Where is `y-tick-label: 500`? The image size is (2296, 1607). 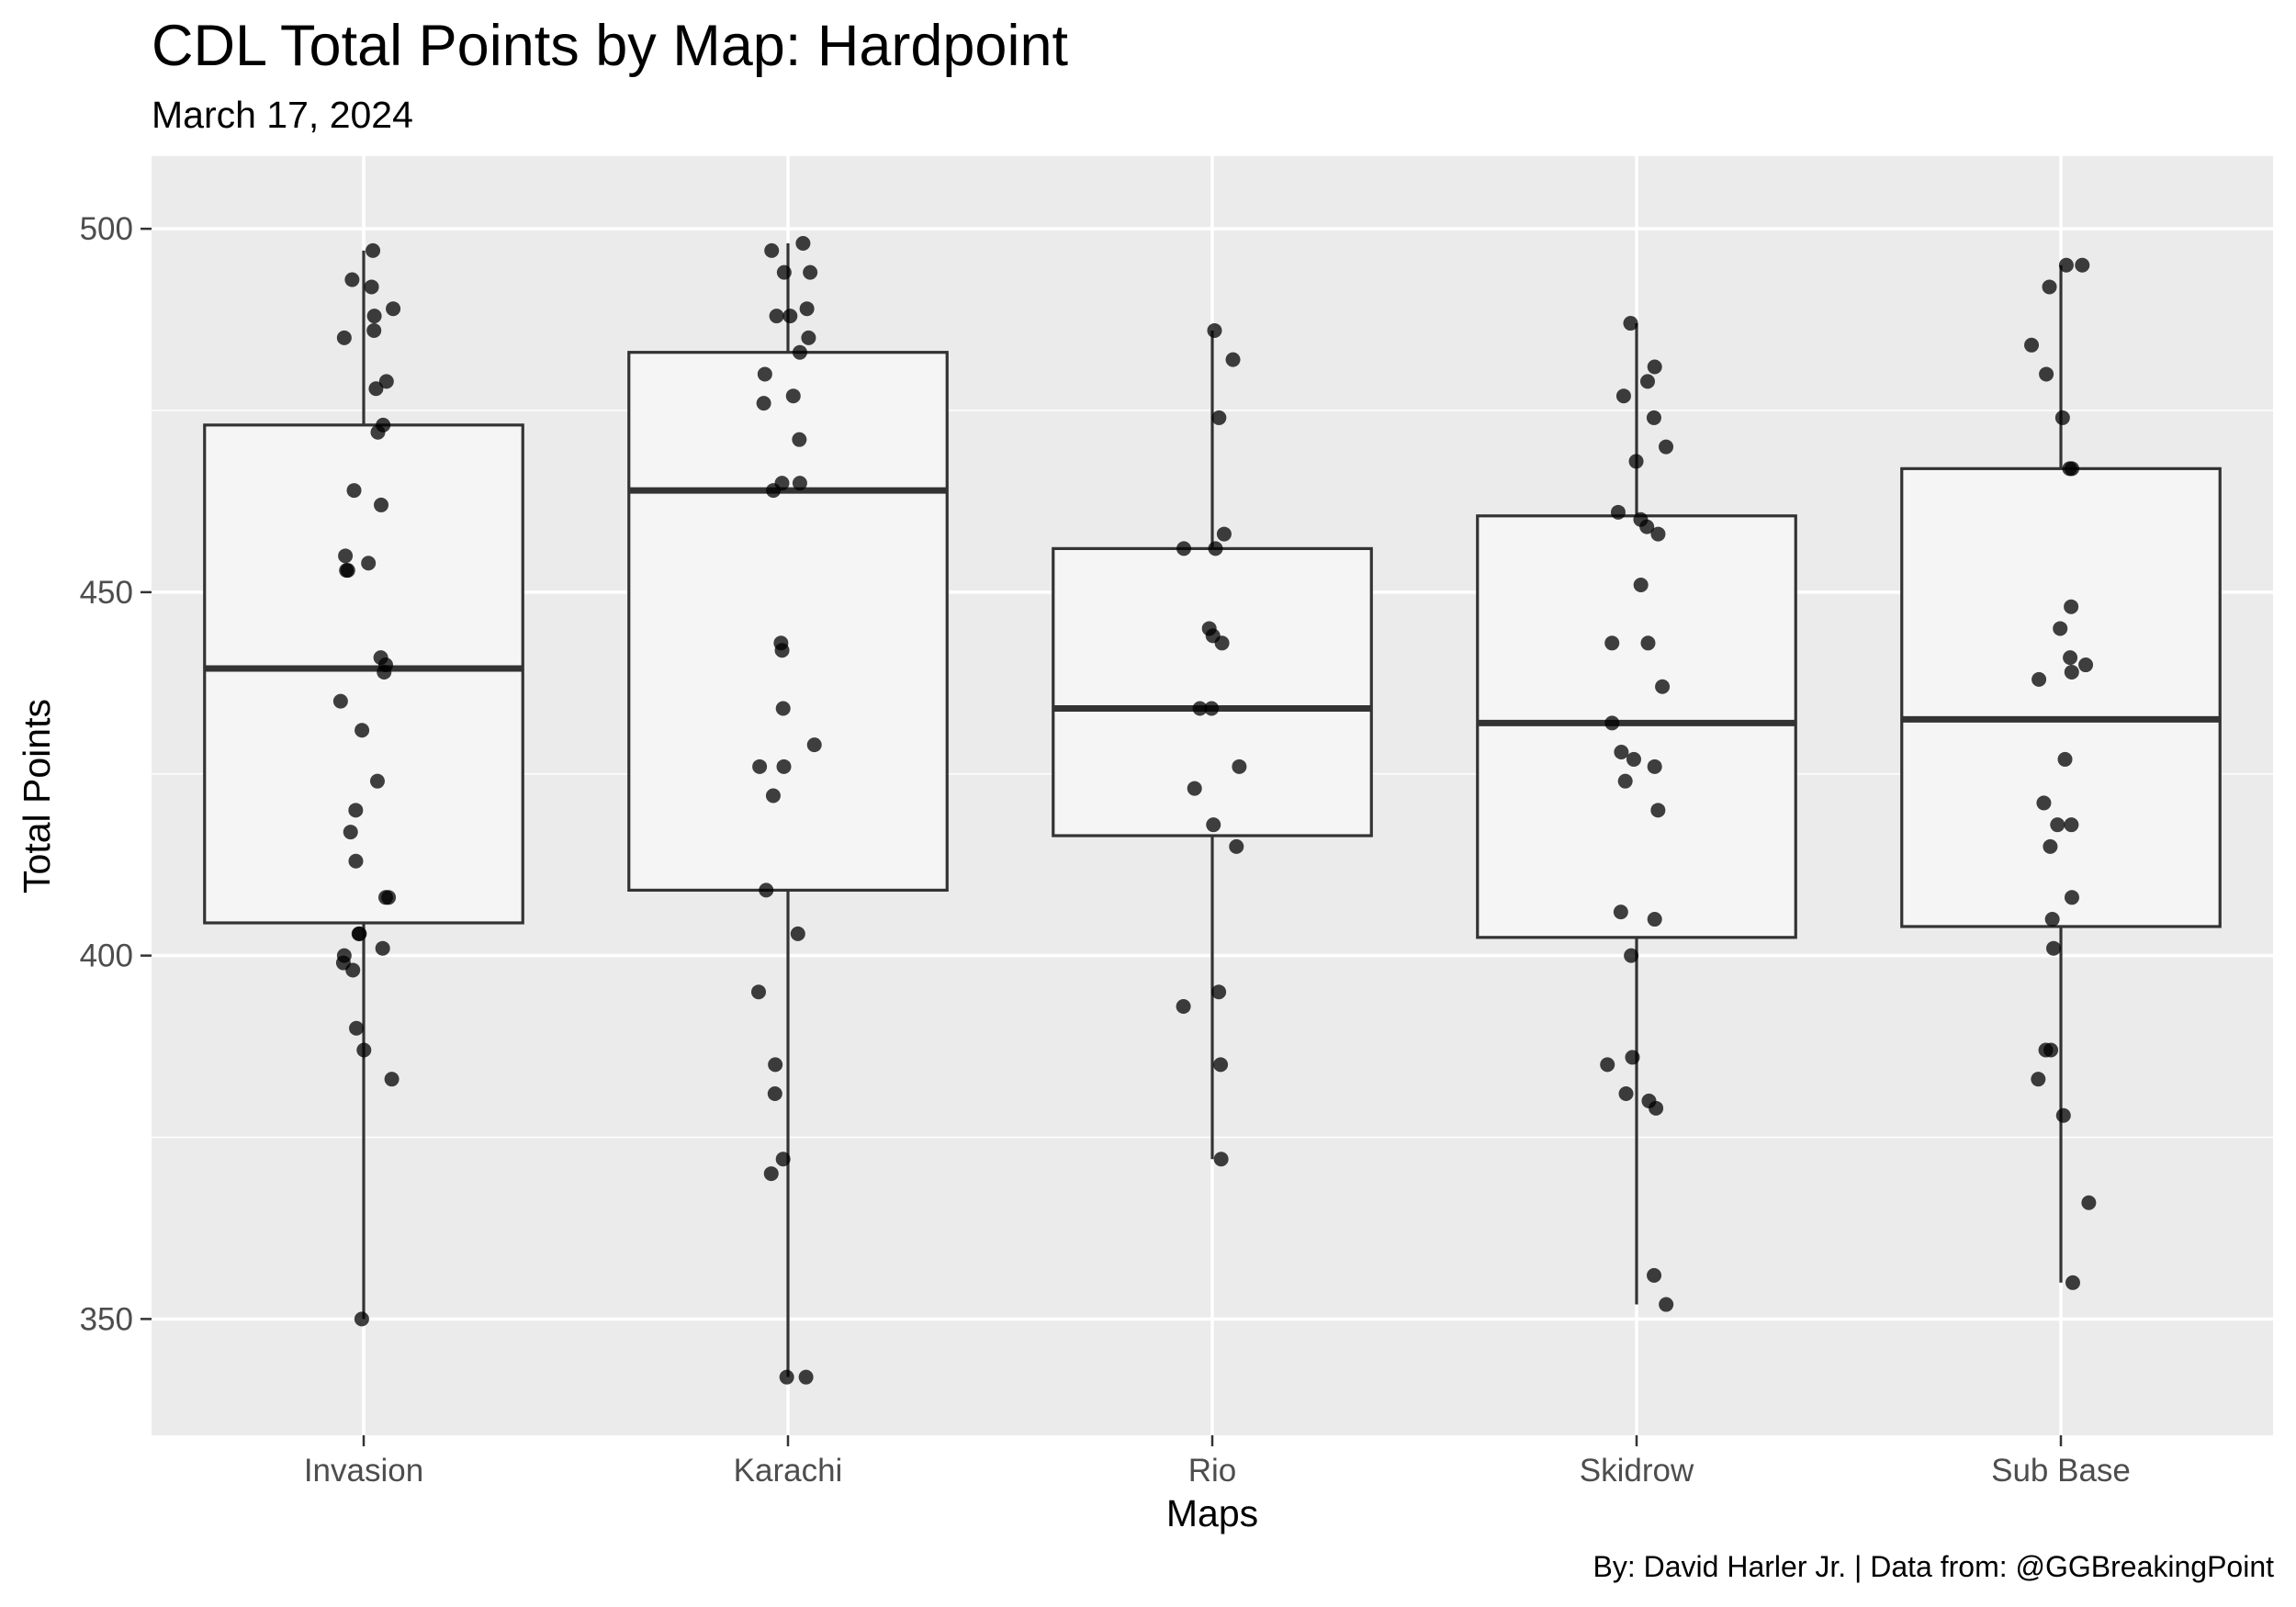
y-tick-label: 500 is located at coordinates (106, 229).